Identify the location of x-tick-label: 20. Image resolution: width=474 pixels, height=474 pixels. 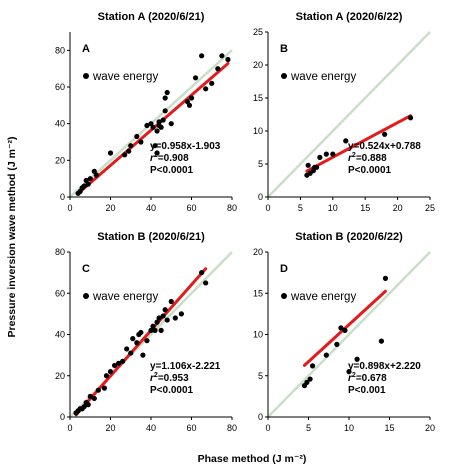
(110, 428).